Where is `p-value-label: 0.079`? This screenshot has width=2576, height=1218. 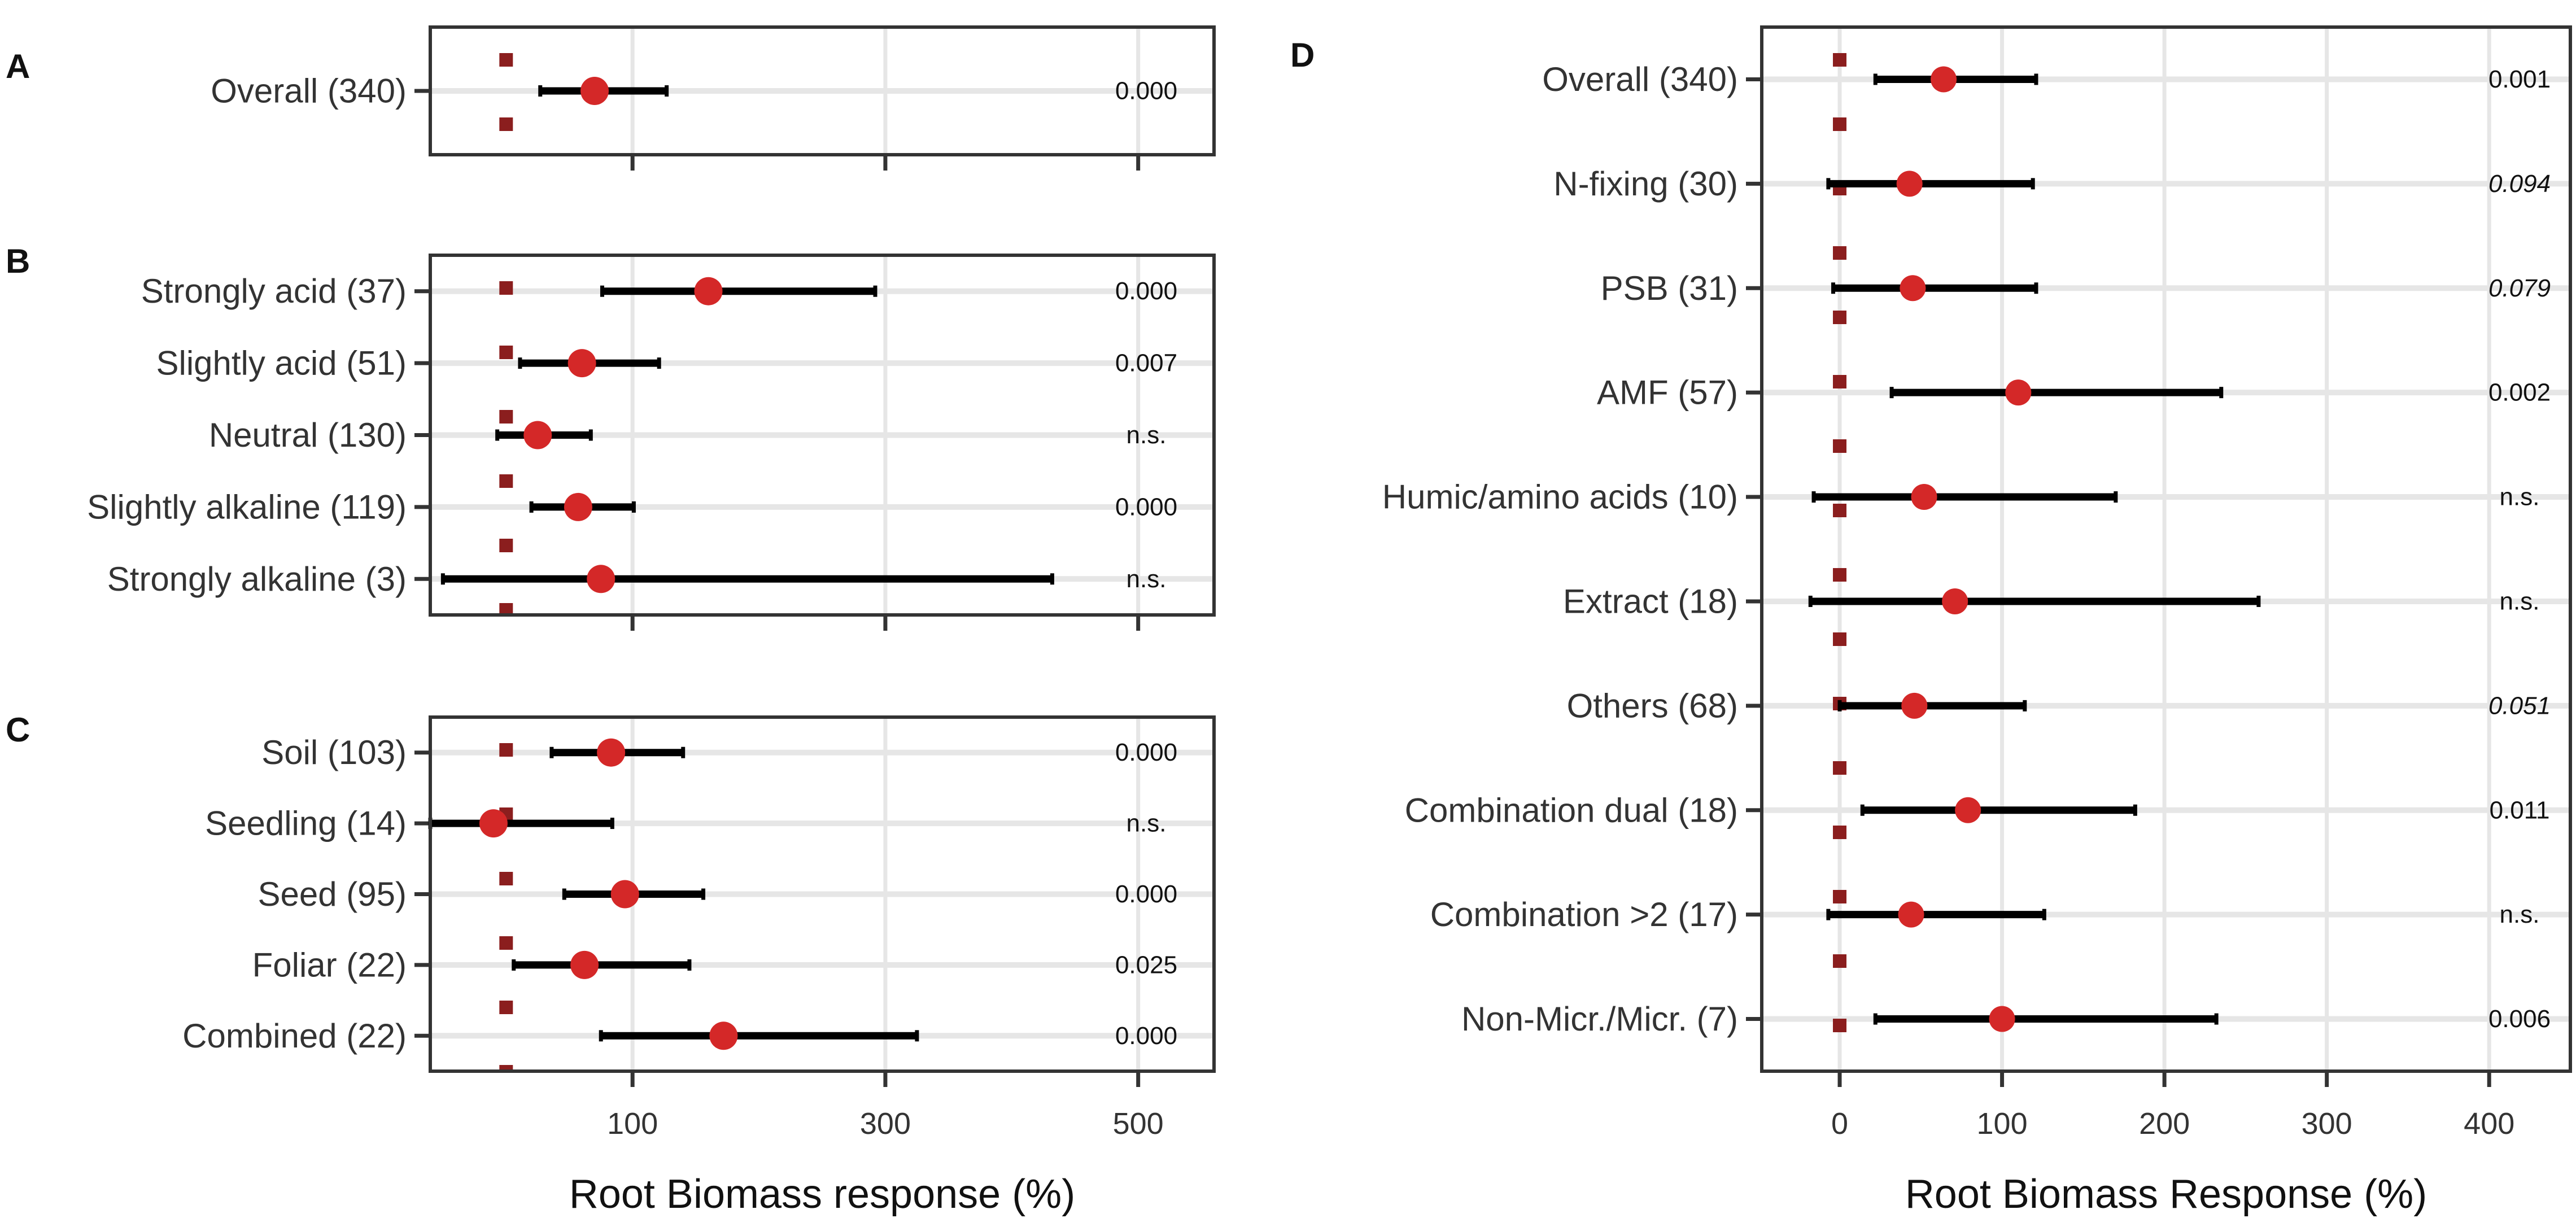
p-value-label: 0.079 is located at coordinates (2520, 288).